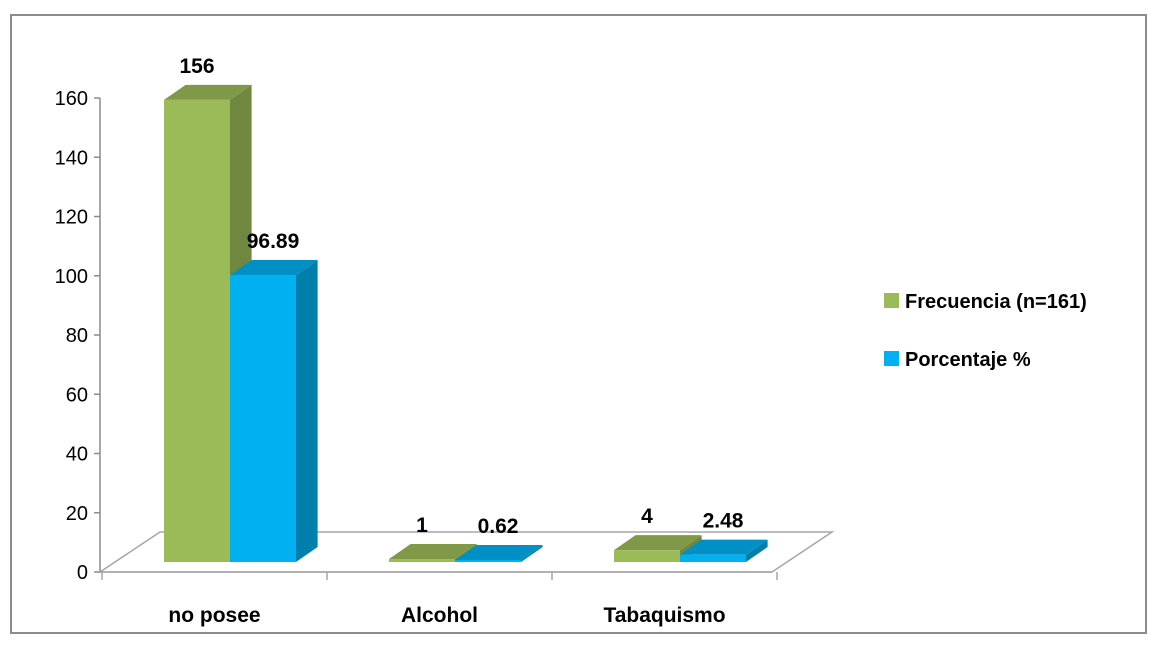 This screenshot has height=645, width=1159. I want to click on x-category-label: Tabaquismo, so click(664, 615).